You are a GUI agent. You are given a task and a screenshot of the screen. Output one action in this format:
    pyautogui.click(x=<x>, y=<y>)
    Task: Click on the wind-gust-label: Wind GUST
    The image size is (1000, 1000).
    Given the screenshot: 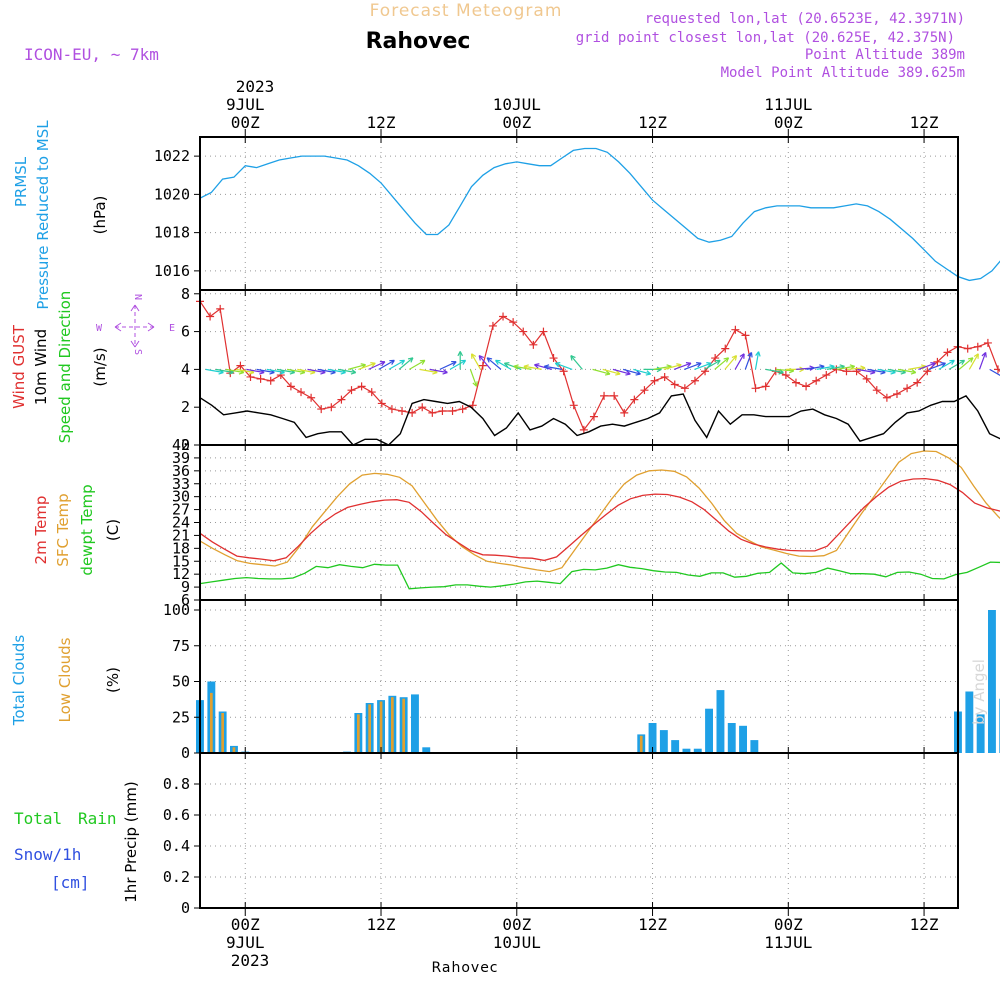 What is the action you would take?
    pyautogui.click(x=19, y=366)
    